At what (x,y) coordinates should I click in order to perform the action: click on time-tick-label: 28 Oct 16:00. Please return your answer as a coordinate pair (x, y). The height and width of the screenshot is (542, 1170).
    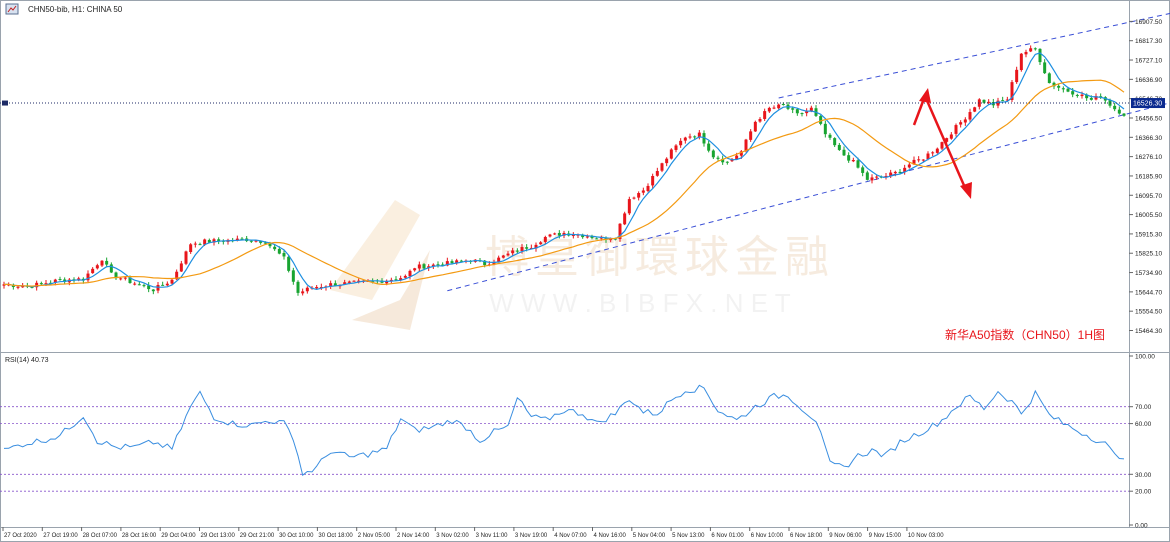
    Looking at the image, I should click on (139, 536).